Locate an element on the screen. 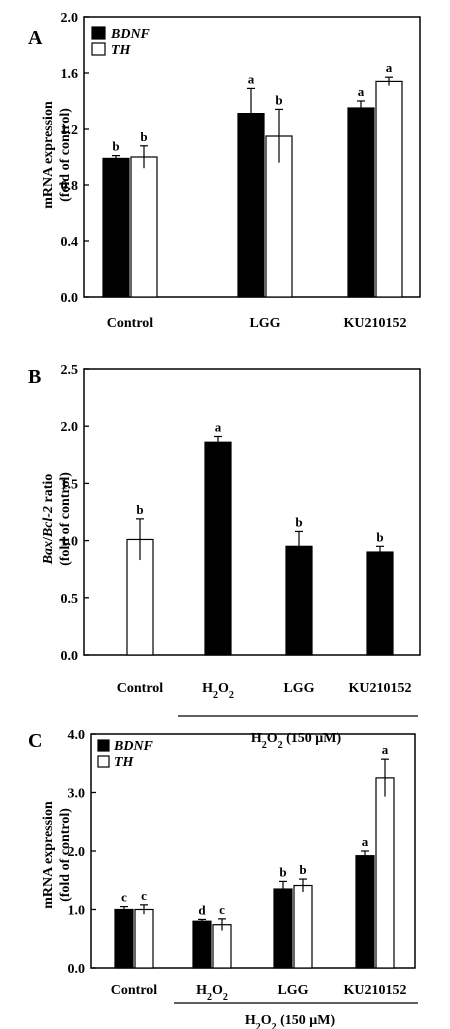 This screenshot has width=450, height=1029. panel-a-ylabel-line2: (fold of control) is located at coordinates (65, 155).